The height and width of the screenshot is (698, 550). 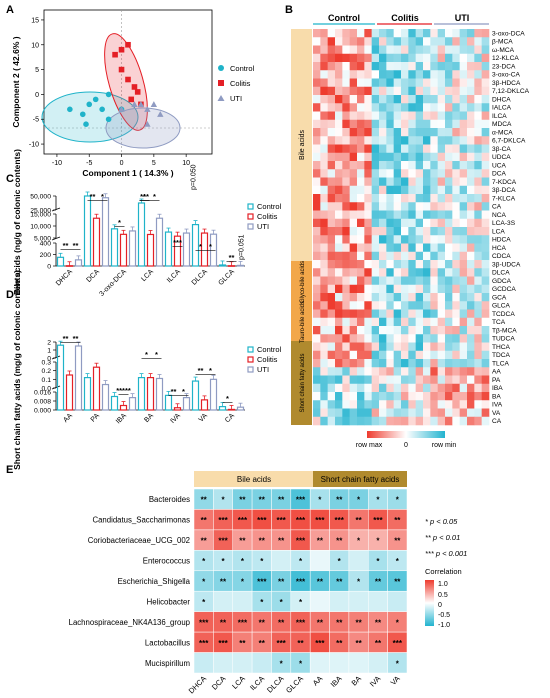 I want to click on pca-y-tick-label: -5, so click(x=36, y=120).